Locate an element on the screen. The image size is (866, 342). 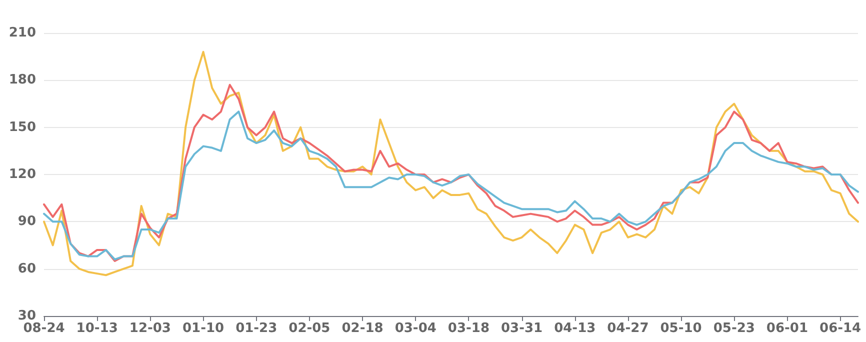
y-tick-label: 210 is located at coordinates (22, 33).